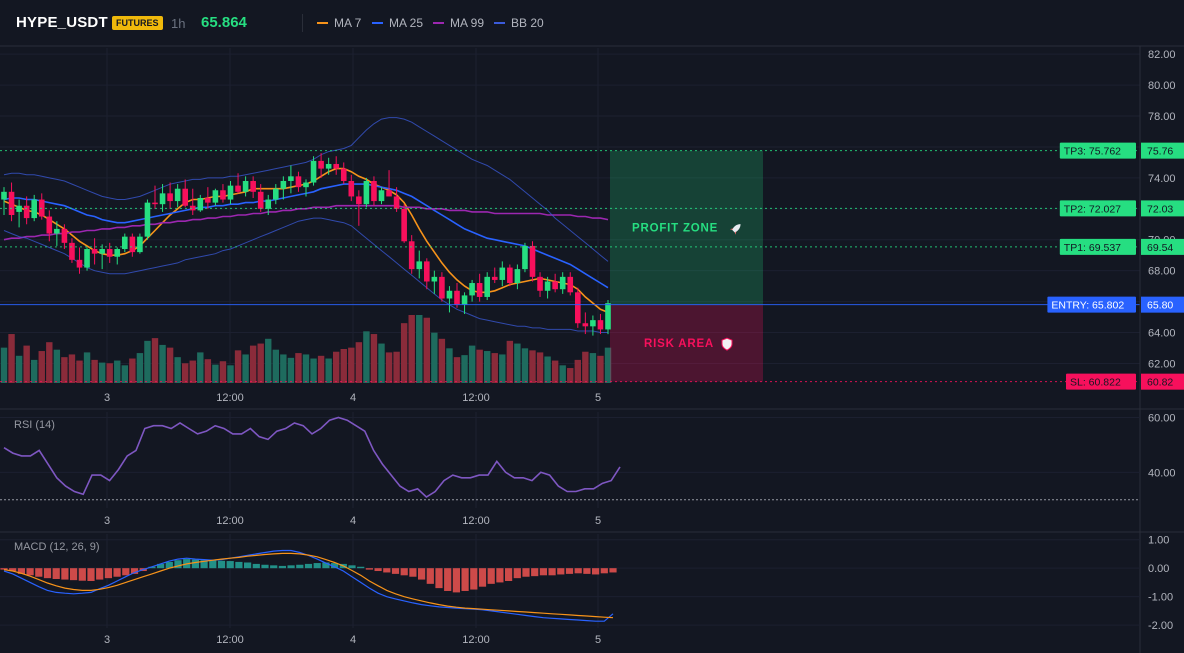 This screenshot has width=1184, height=653. I want to click on futures-badge: FUTURES, so click(137, 23).